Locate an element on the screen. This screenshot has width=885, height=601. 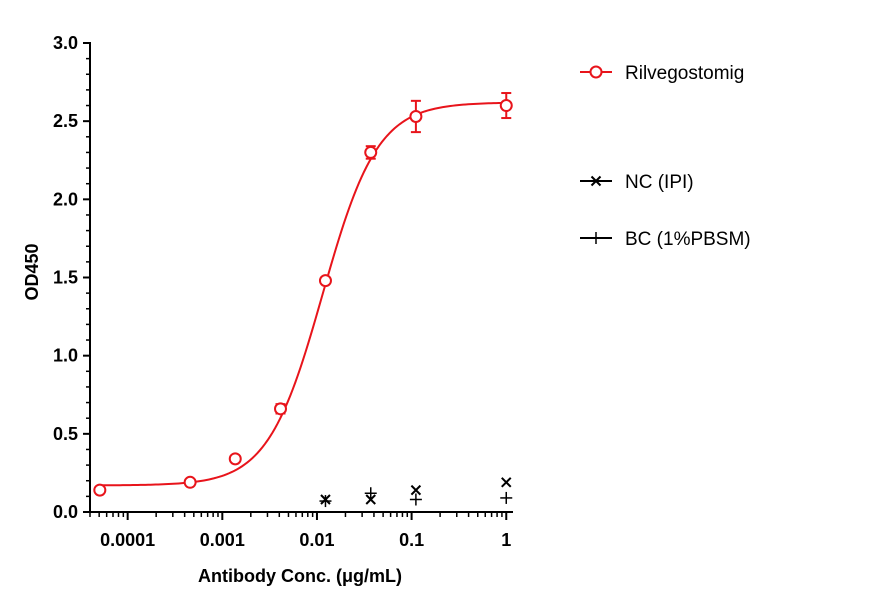
legend: Rilvegostomig NC (IPI) BC (1%PBSM) is located at coordinates (665, 156).